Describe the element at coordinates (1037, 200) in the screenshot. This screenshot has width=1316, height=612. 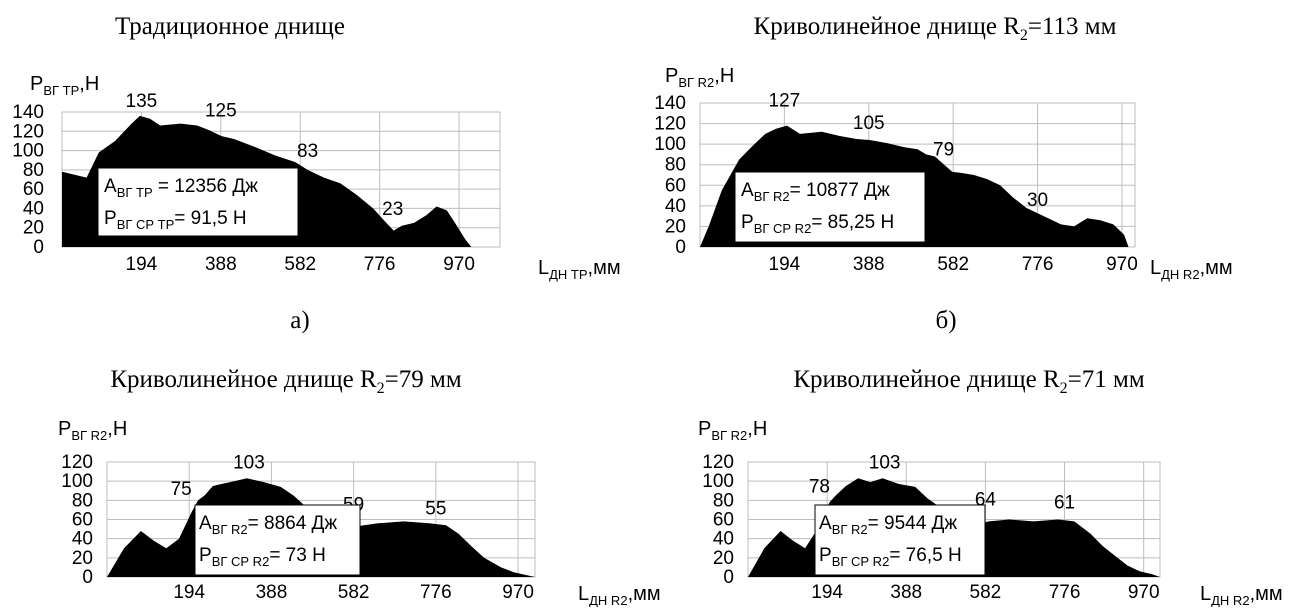
I see `data-label: 30` at that location.